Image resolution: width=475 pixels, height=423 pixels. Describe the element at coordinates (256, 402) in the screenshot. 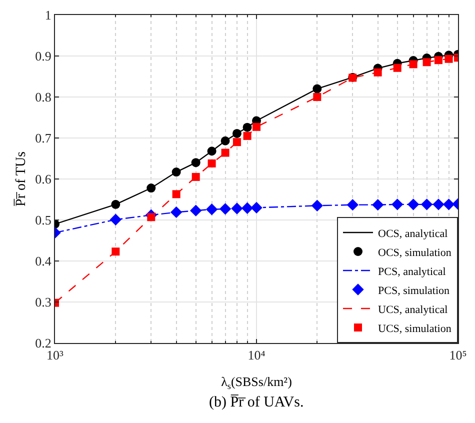

I see `text: (b) P̅r̅ of UAVs.` at that location.